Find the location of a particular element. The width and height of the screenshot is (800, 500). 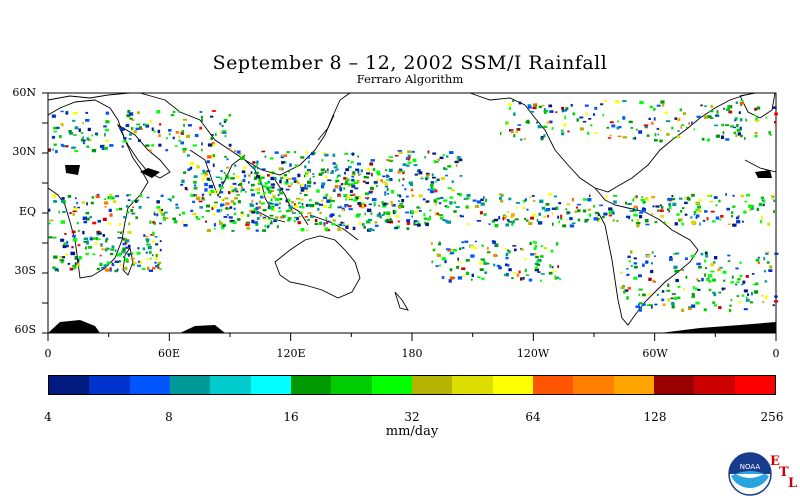

lat-label-eq: EQ is located at coordinates (27, 211).